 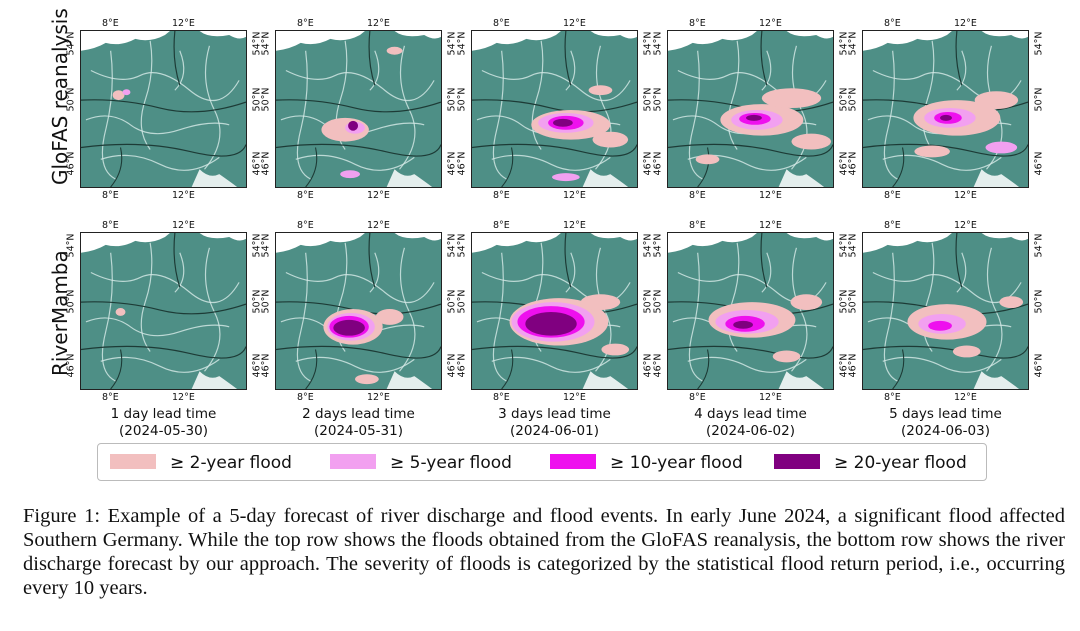 I want to click on flood-map-r1-c5, so click(x=945, y=109).